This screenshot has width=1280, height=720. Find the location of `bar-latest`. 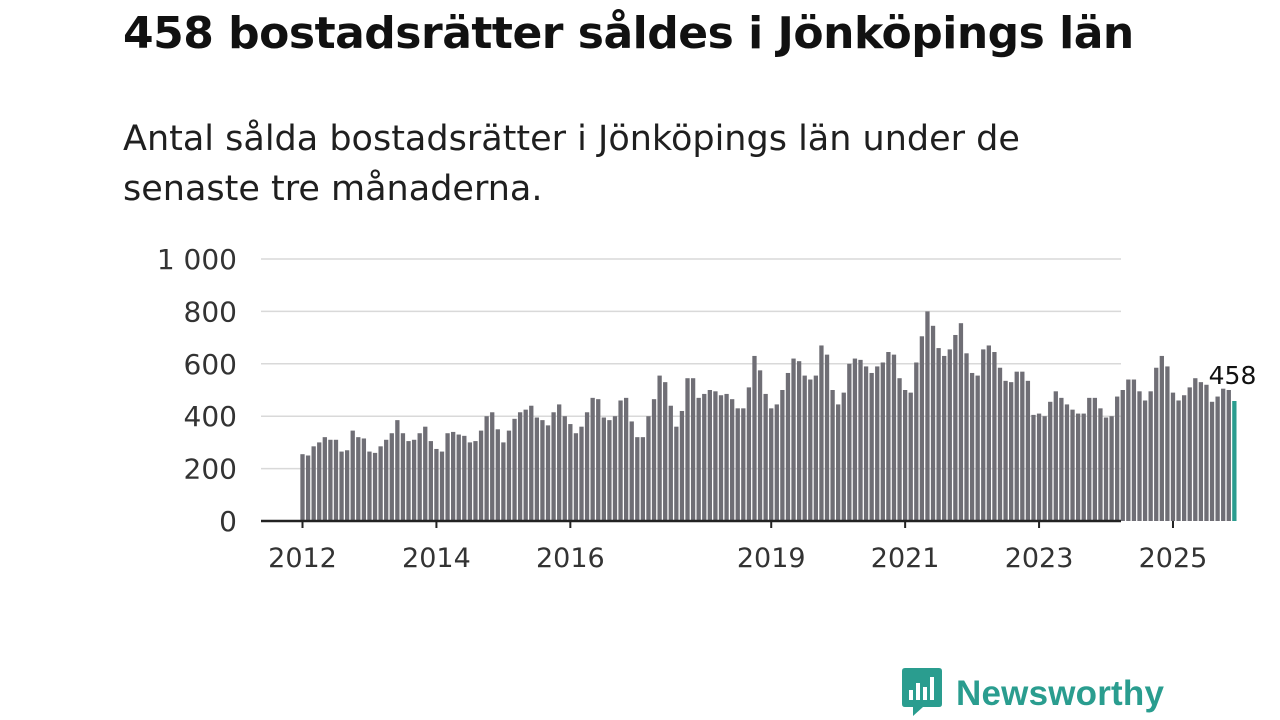

bar-latest is located at coordinates (1234, 461).